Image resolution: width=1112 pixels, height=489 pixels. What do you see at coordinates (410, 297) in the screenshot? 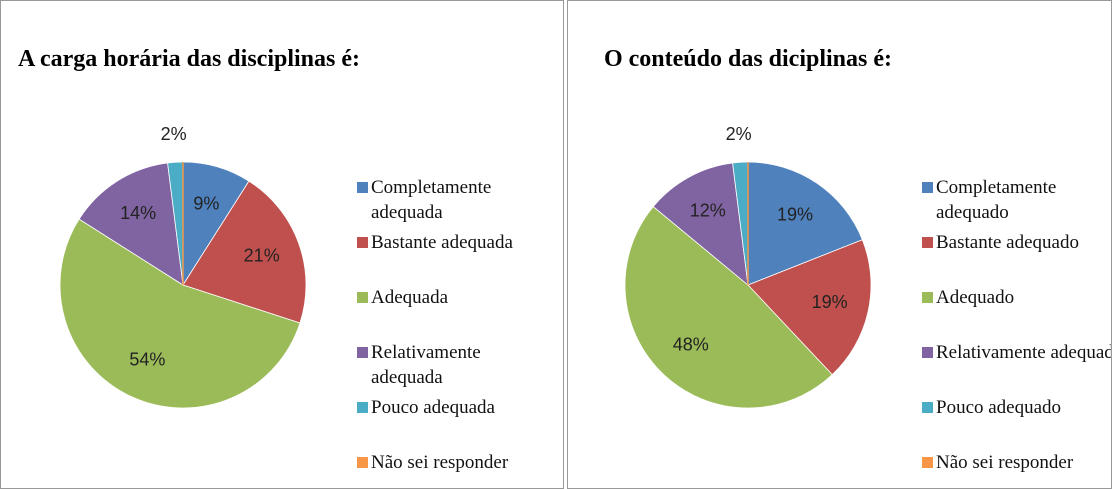
I see `legend-label: Adequada` at bounding box center [410, 297].